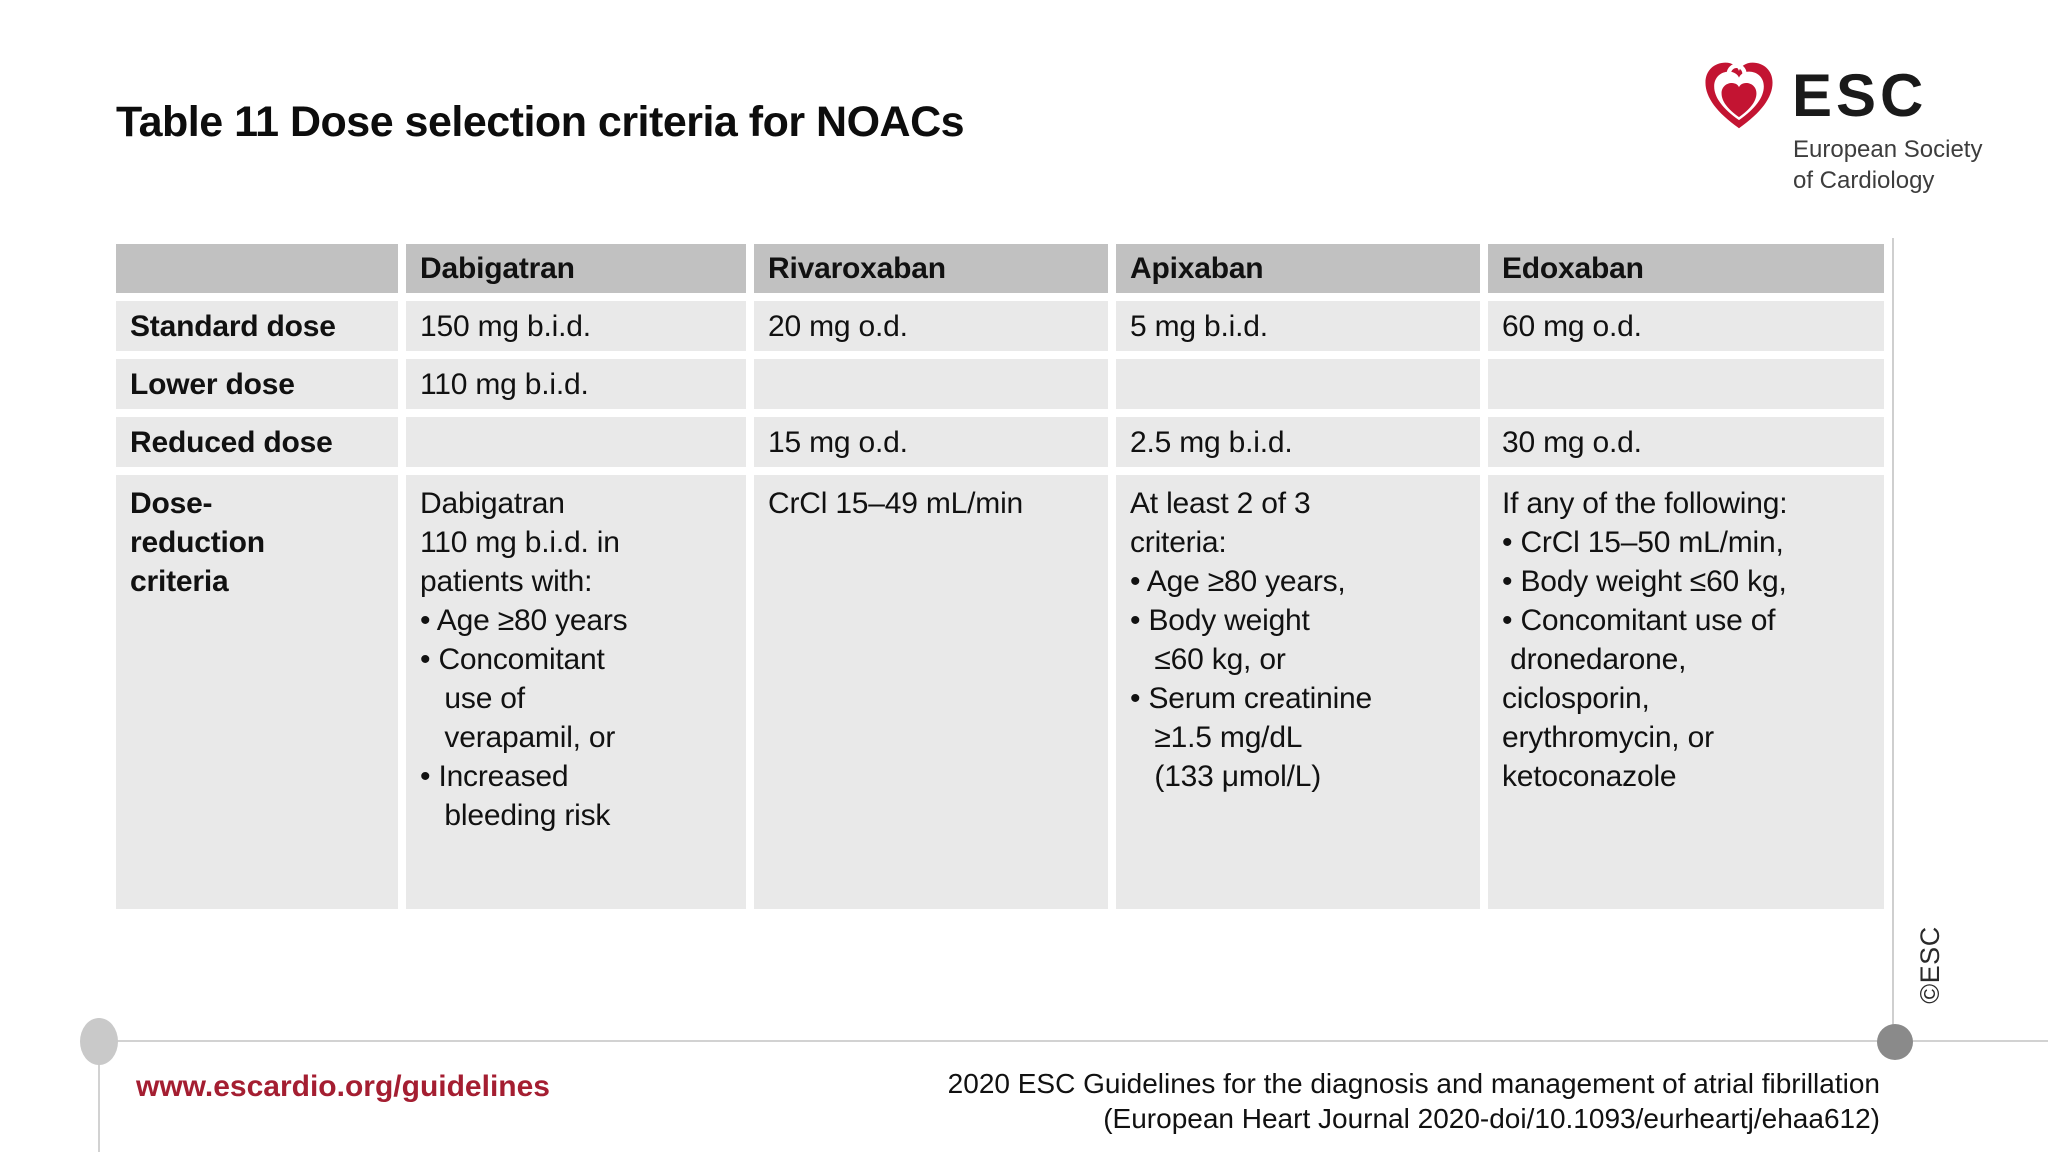 The image size is (2048, 1152). Describe the element at coordinates (931, 442) in the screenshot. I see `cell-reduced-rivaroxaban: 15 mg o.d.` at that location.